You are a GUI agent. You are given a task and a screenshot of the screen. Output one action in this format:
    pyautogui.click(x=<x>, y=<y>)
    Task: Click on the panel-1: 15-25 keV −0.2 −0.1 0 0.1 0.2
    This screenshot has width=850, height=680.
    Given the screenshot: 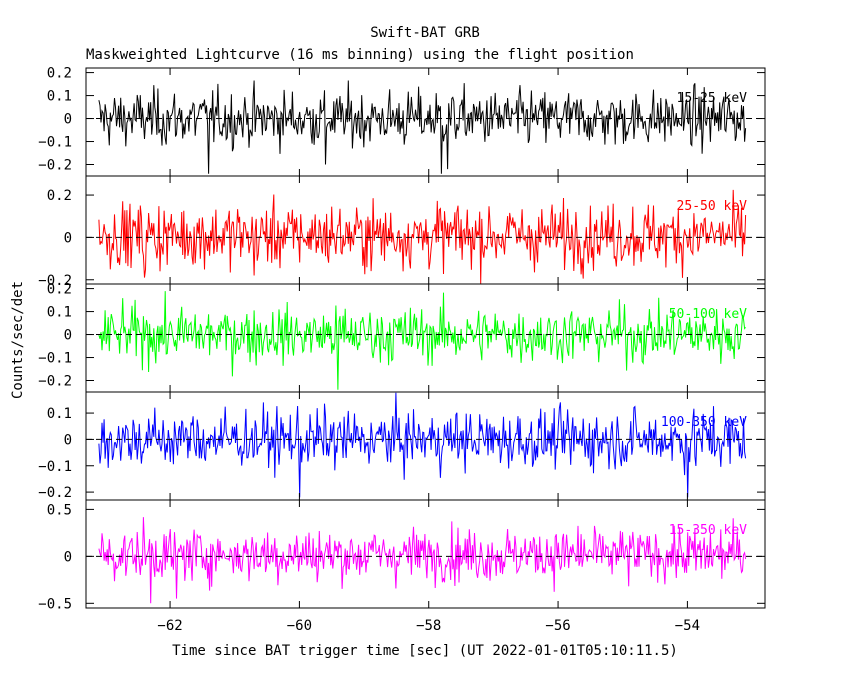 What is the action you would take?
    pyautogui.click(x=402, y=121)
    